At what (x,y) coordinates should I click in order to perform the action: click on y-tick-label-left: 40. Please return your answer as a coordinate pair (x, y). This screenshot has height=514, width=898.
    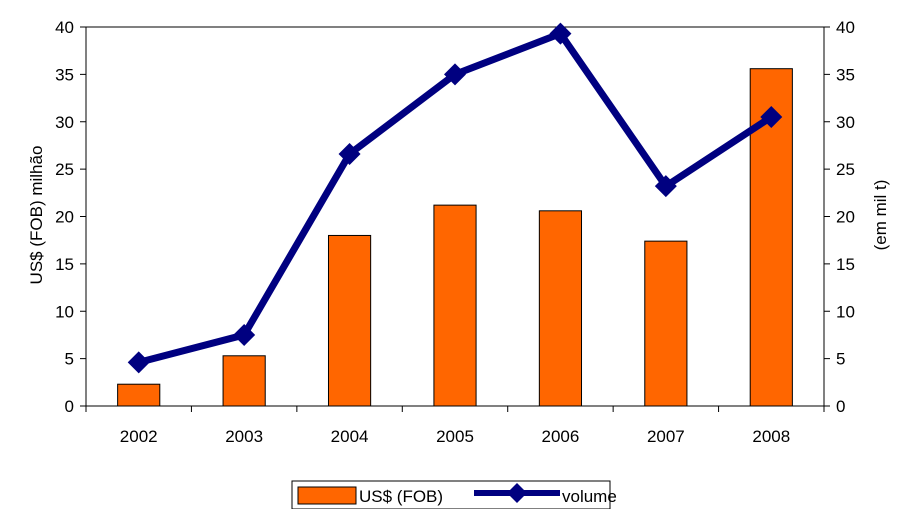
    Looking at the image, I should click on (64, 27).